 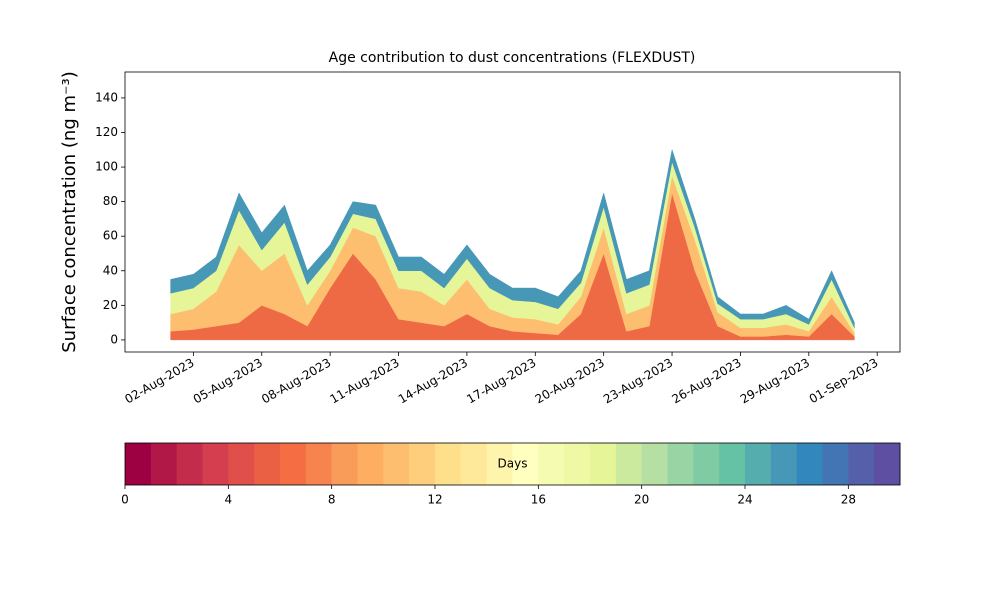 What do you see at coordinates (110, 236) in the screenshot?
I see `y-tick-label: 60` at bounding box center [110, 236].